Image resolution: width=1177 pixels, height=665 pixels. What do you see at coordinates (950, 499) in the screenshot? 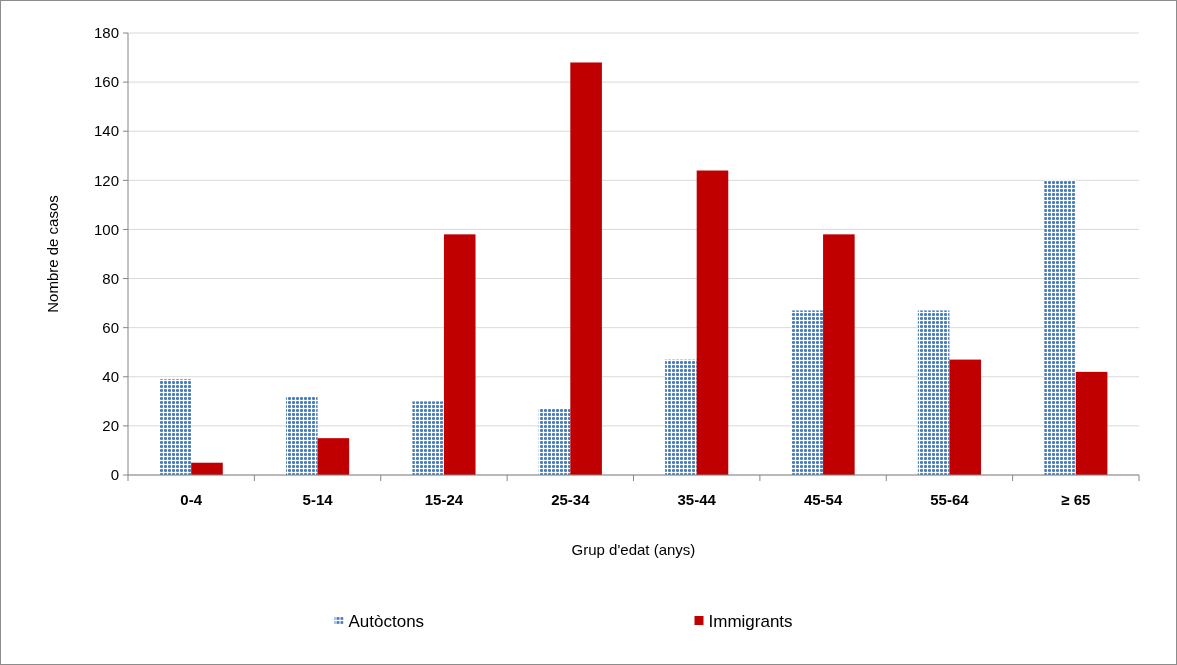
I see `x-tick-label: 55-64` at bounding box center [950, 499].